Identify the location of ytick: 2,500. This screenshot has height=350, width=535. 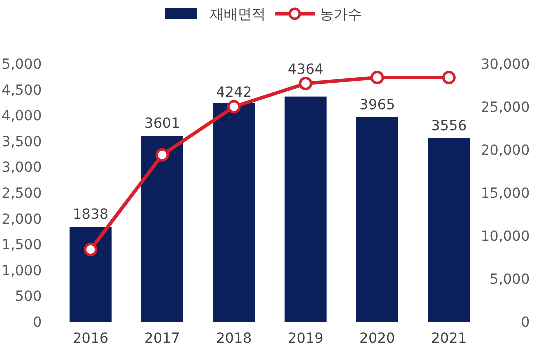
(22, 194).